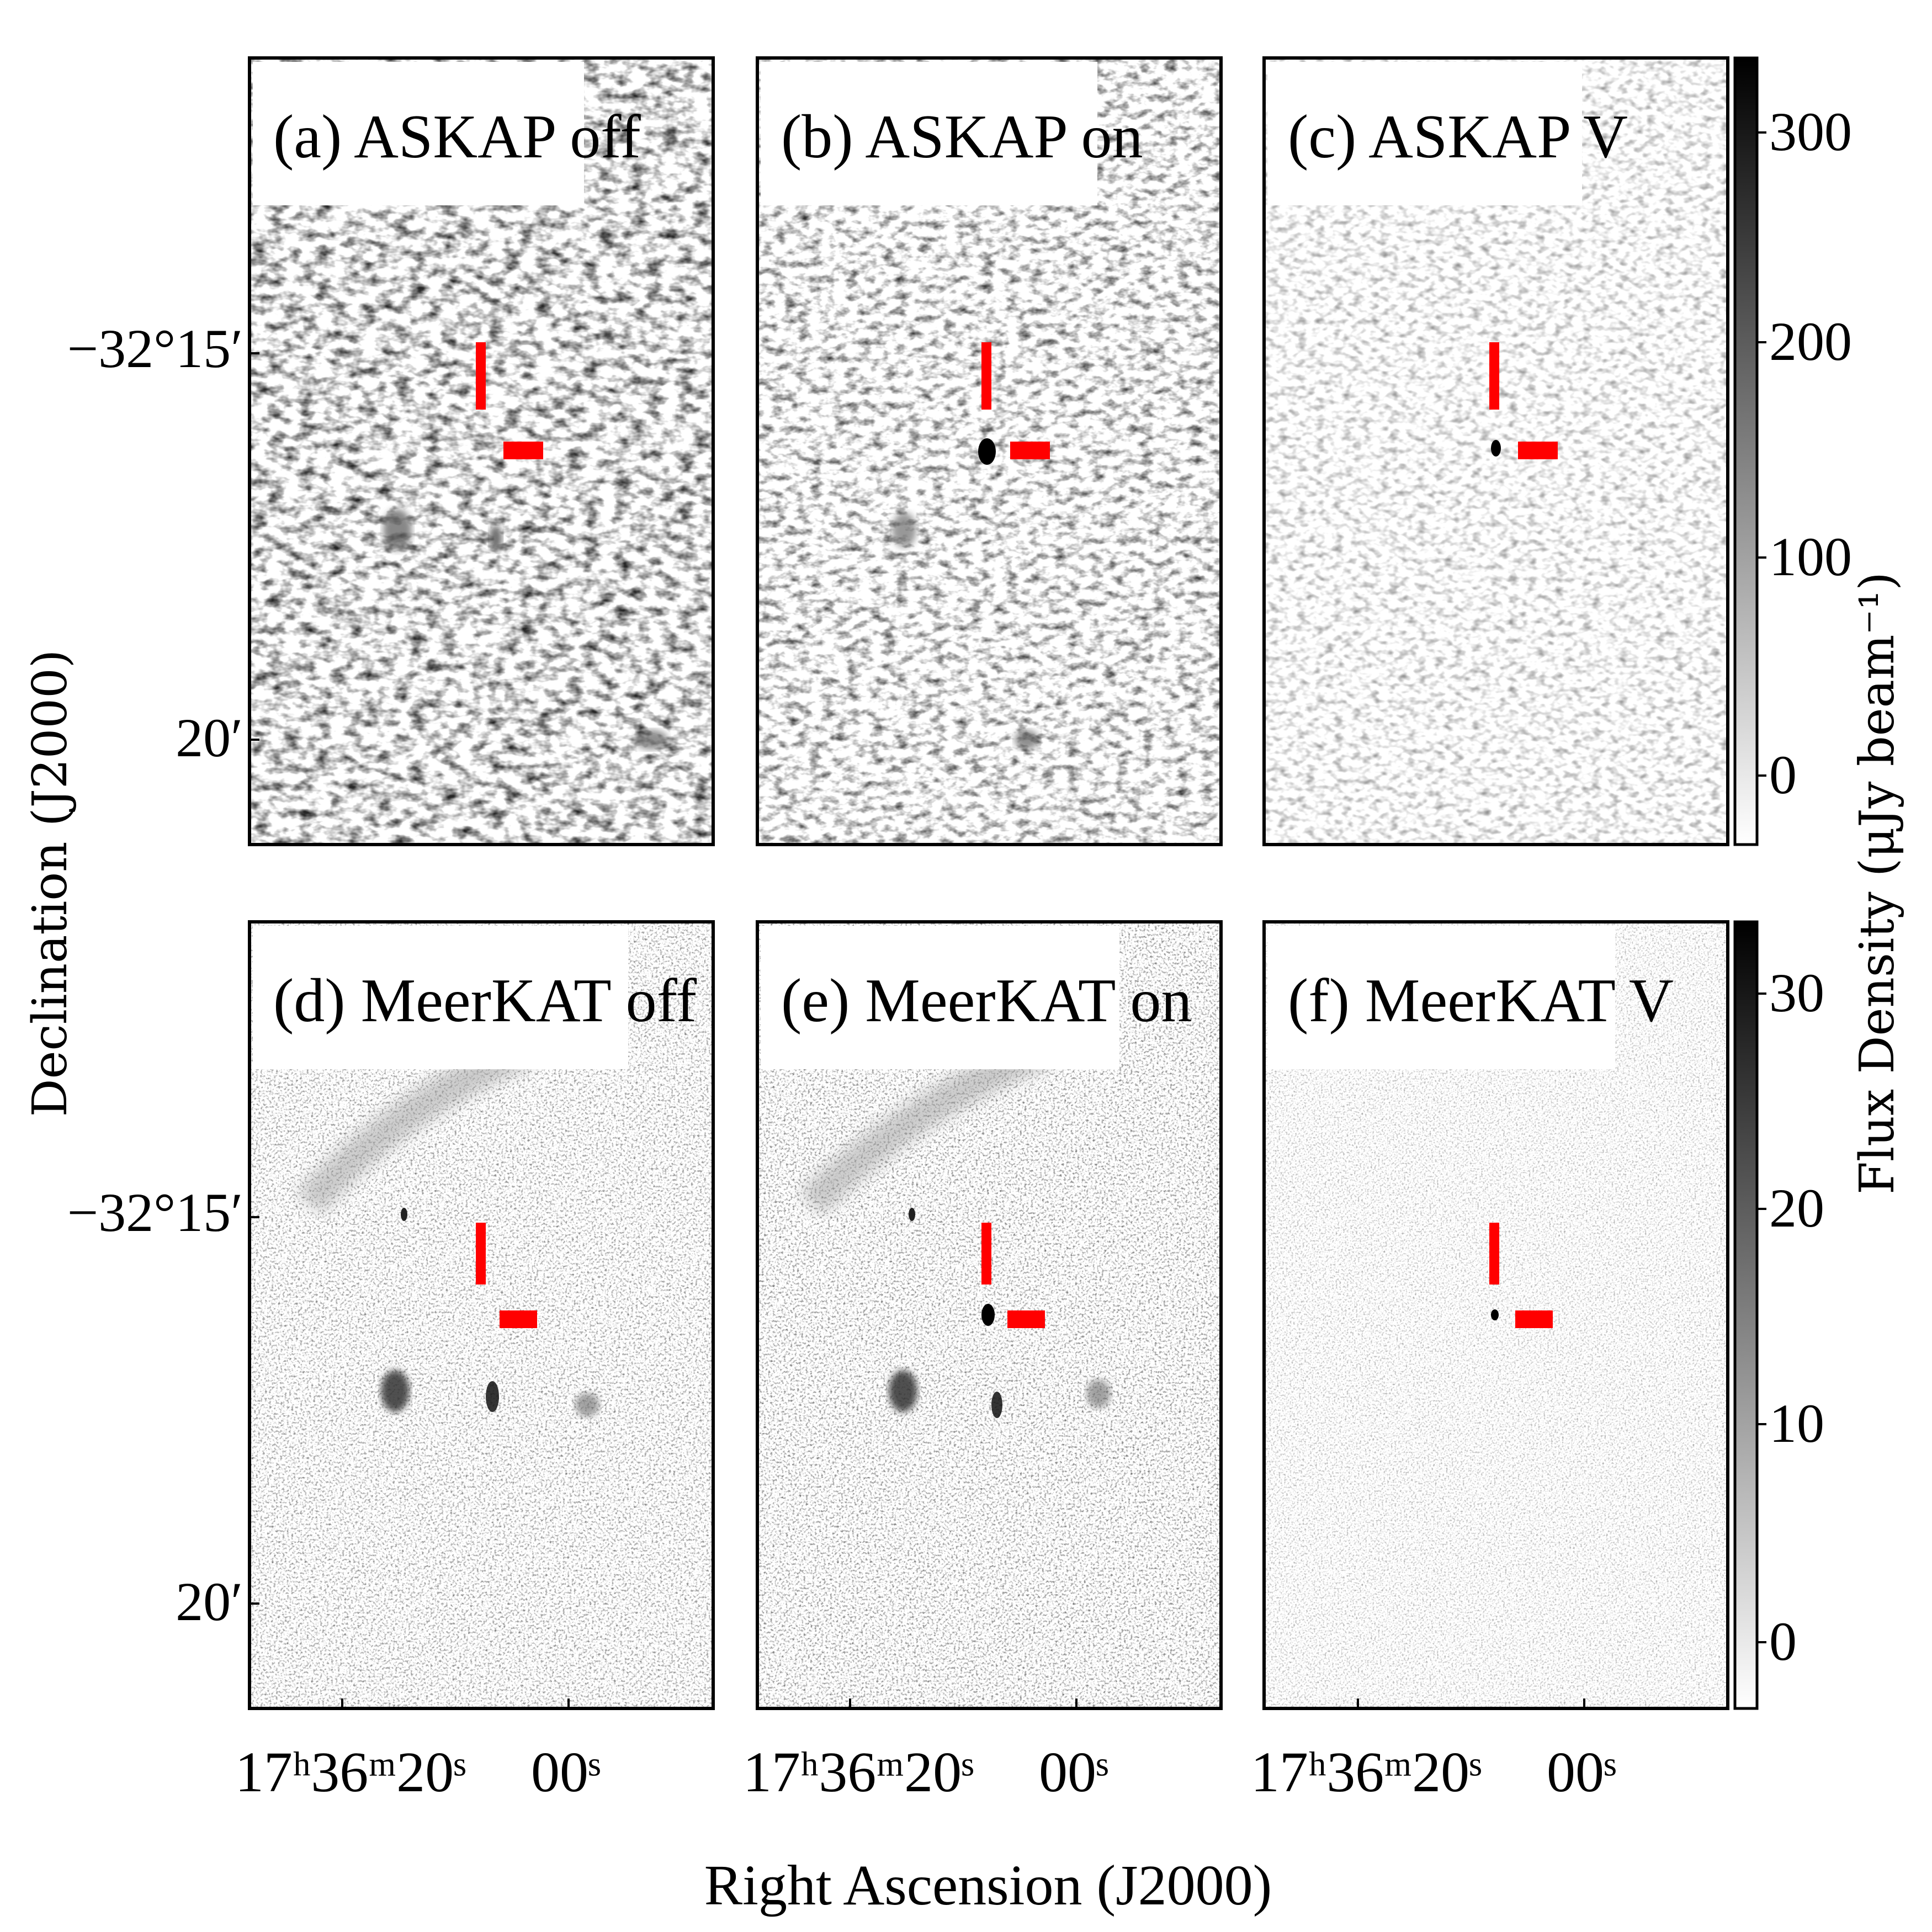 The height and width of the screenshot is (1932, 1932). I want to click on panel-f: (f) MeerKAT V, so click(1495, 1315).